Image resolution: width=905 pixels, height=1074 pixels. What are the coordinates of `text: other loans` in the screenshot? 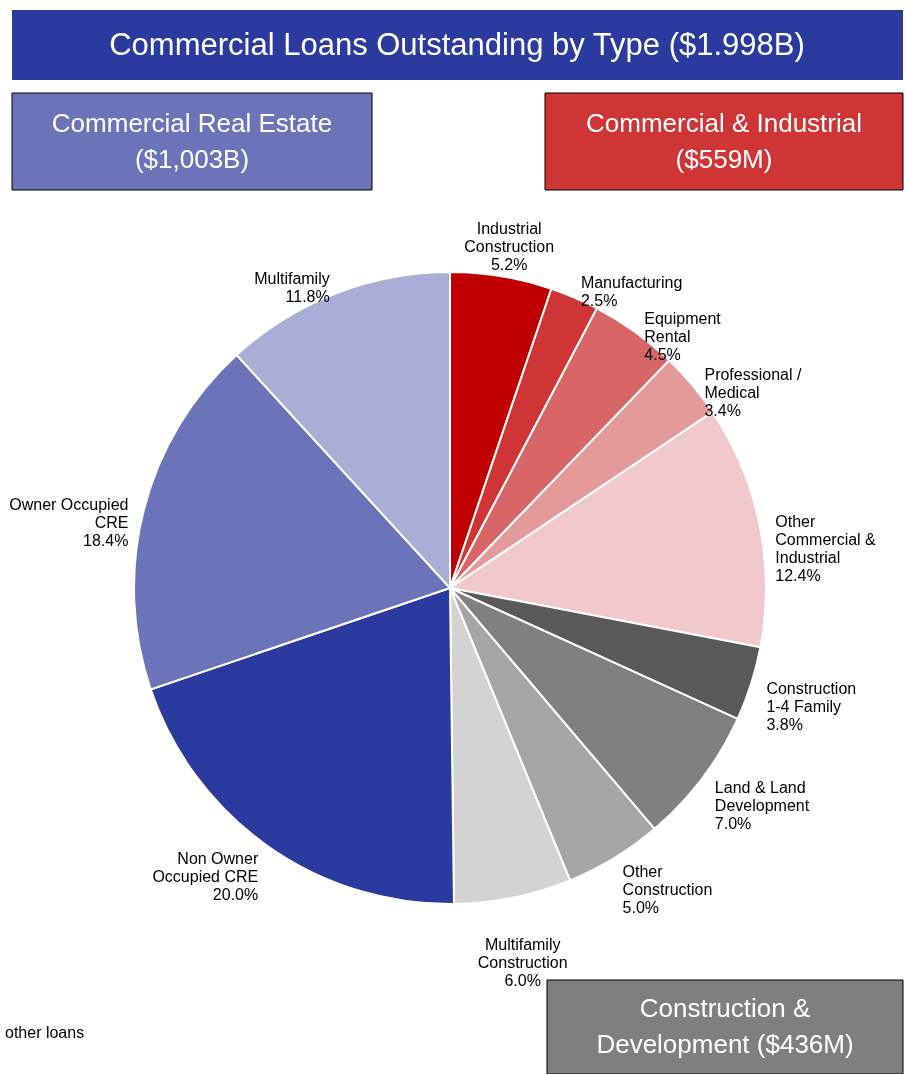 It's located at (45, 1032).